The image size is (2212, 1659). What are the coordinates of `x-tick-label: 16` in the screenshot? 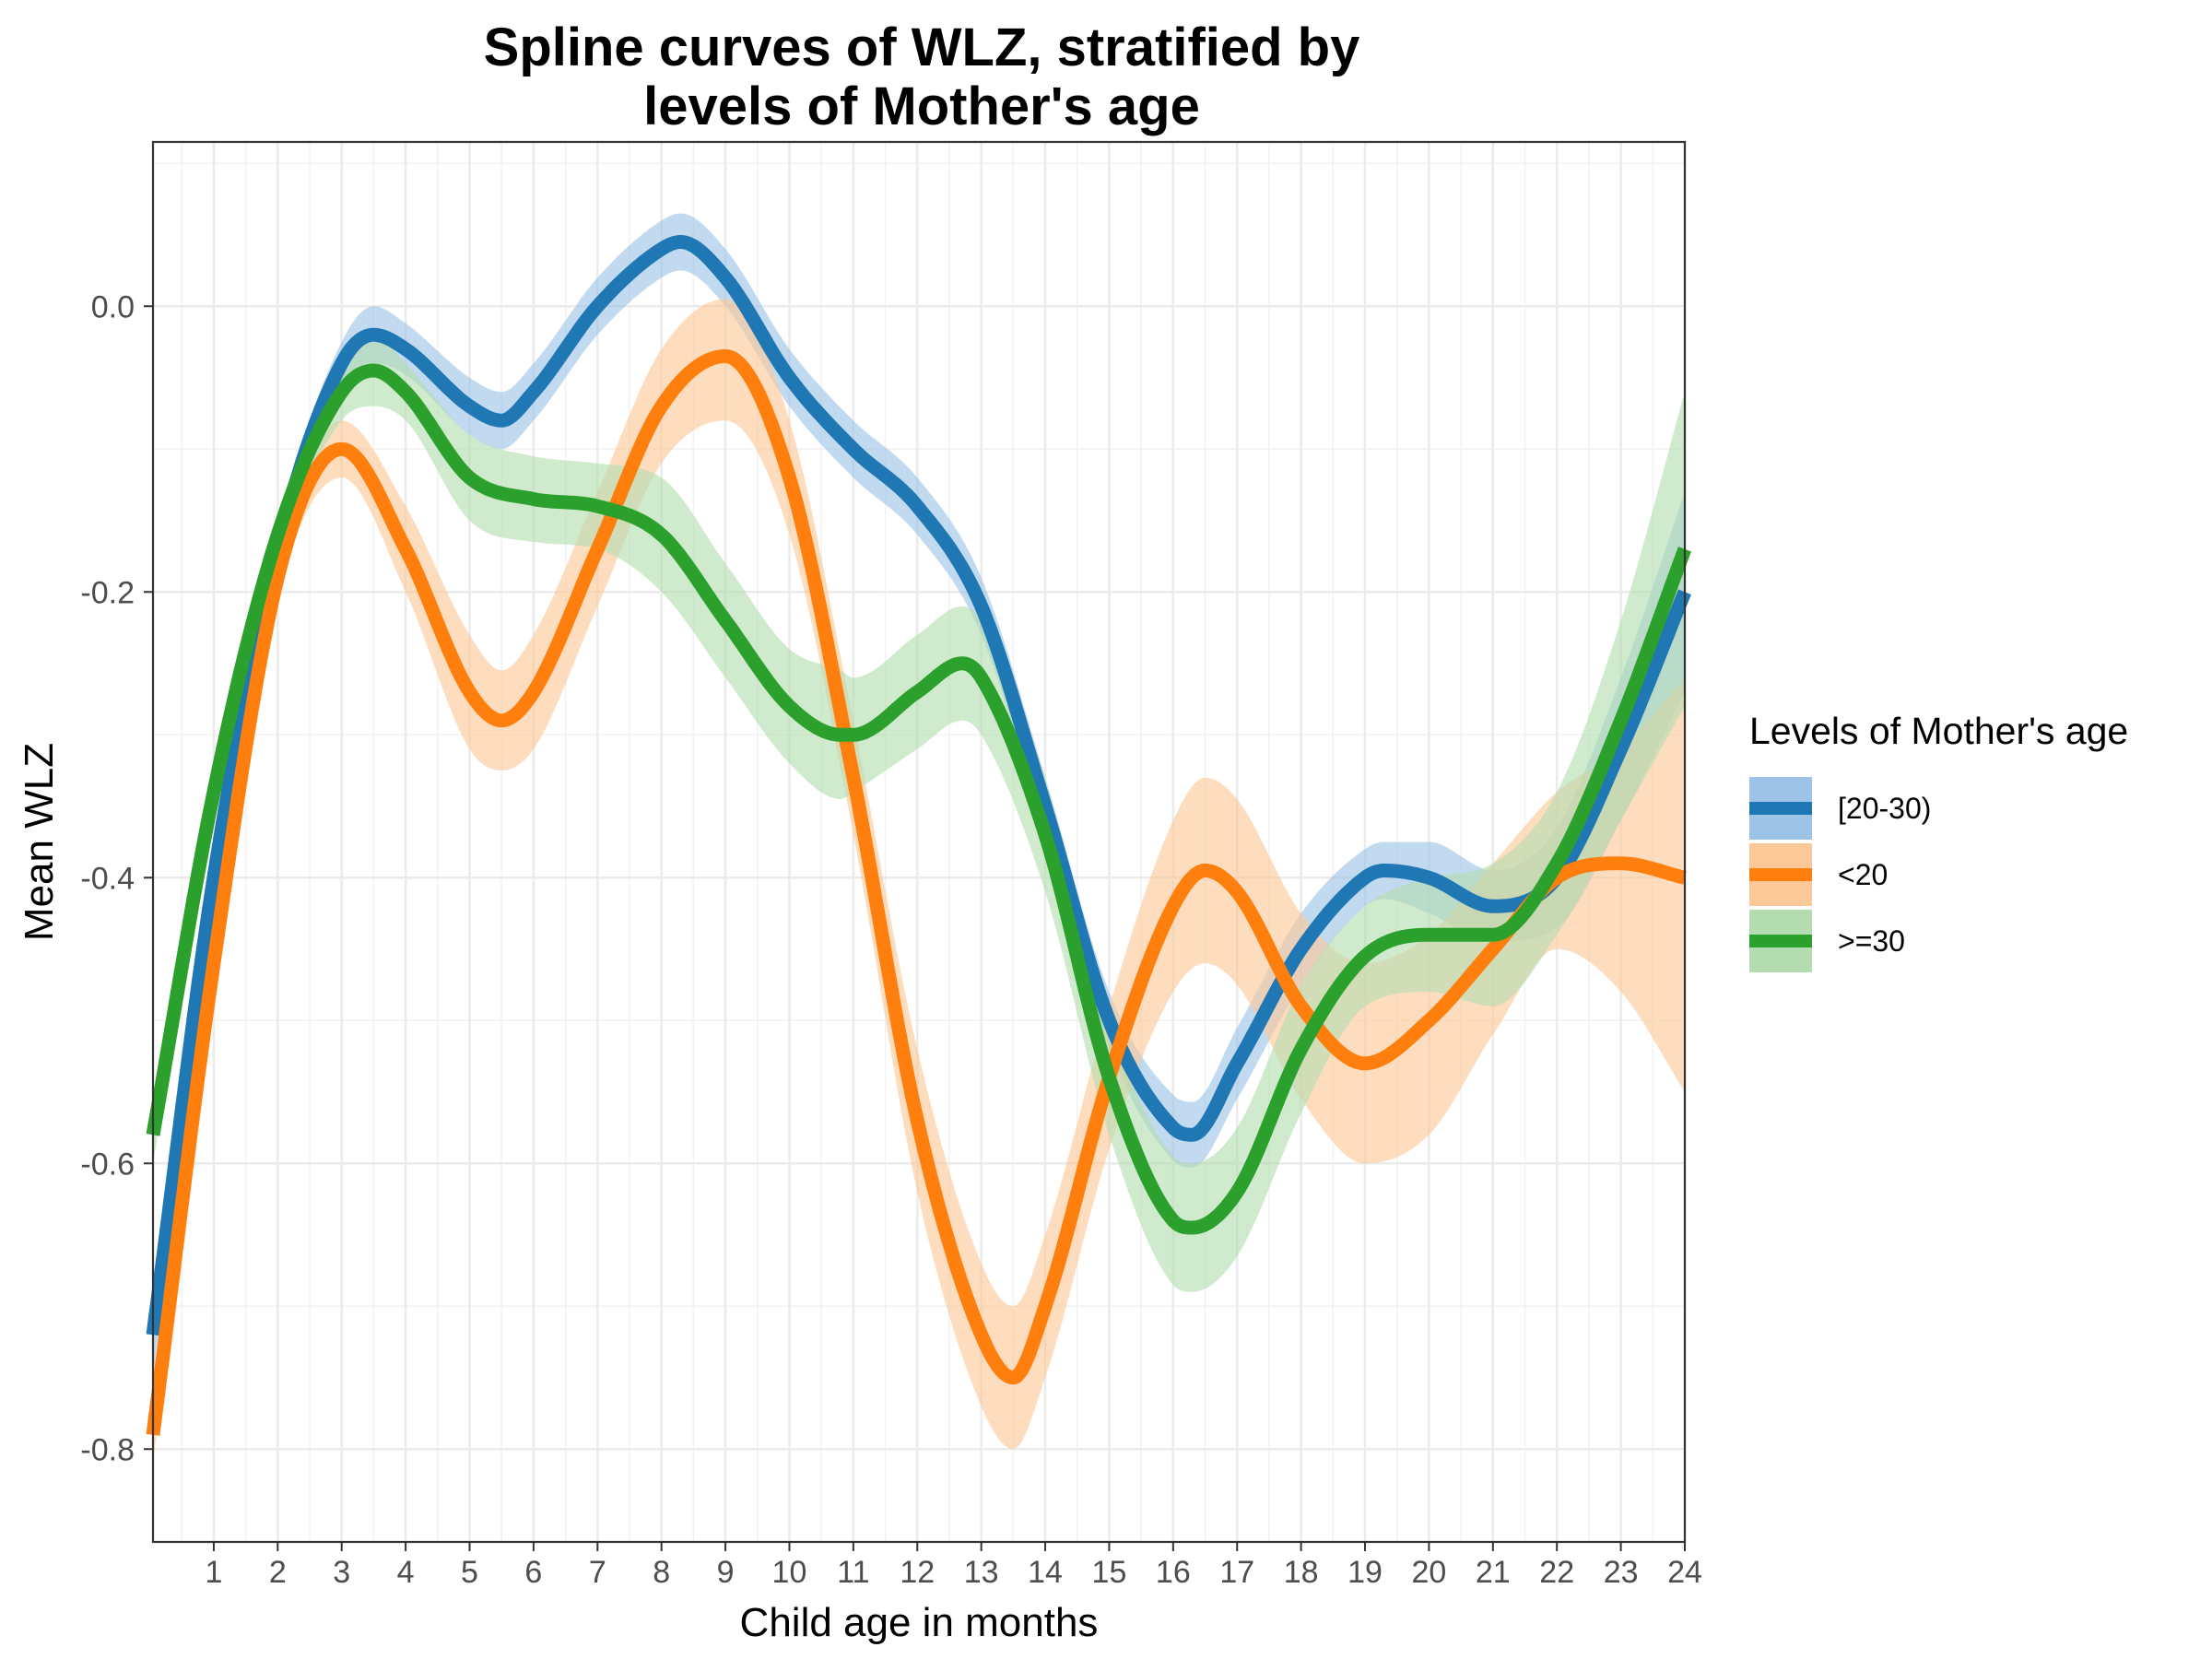 It's located at (1173, 1572).